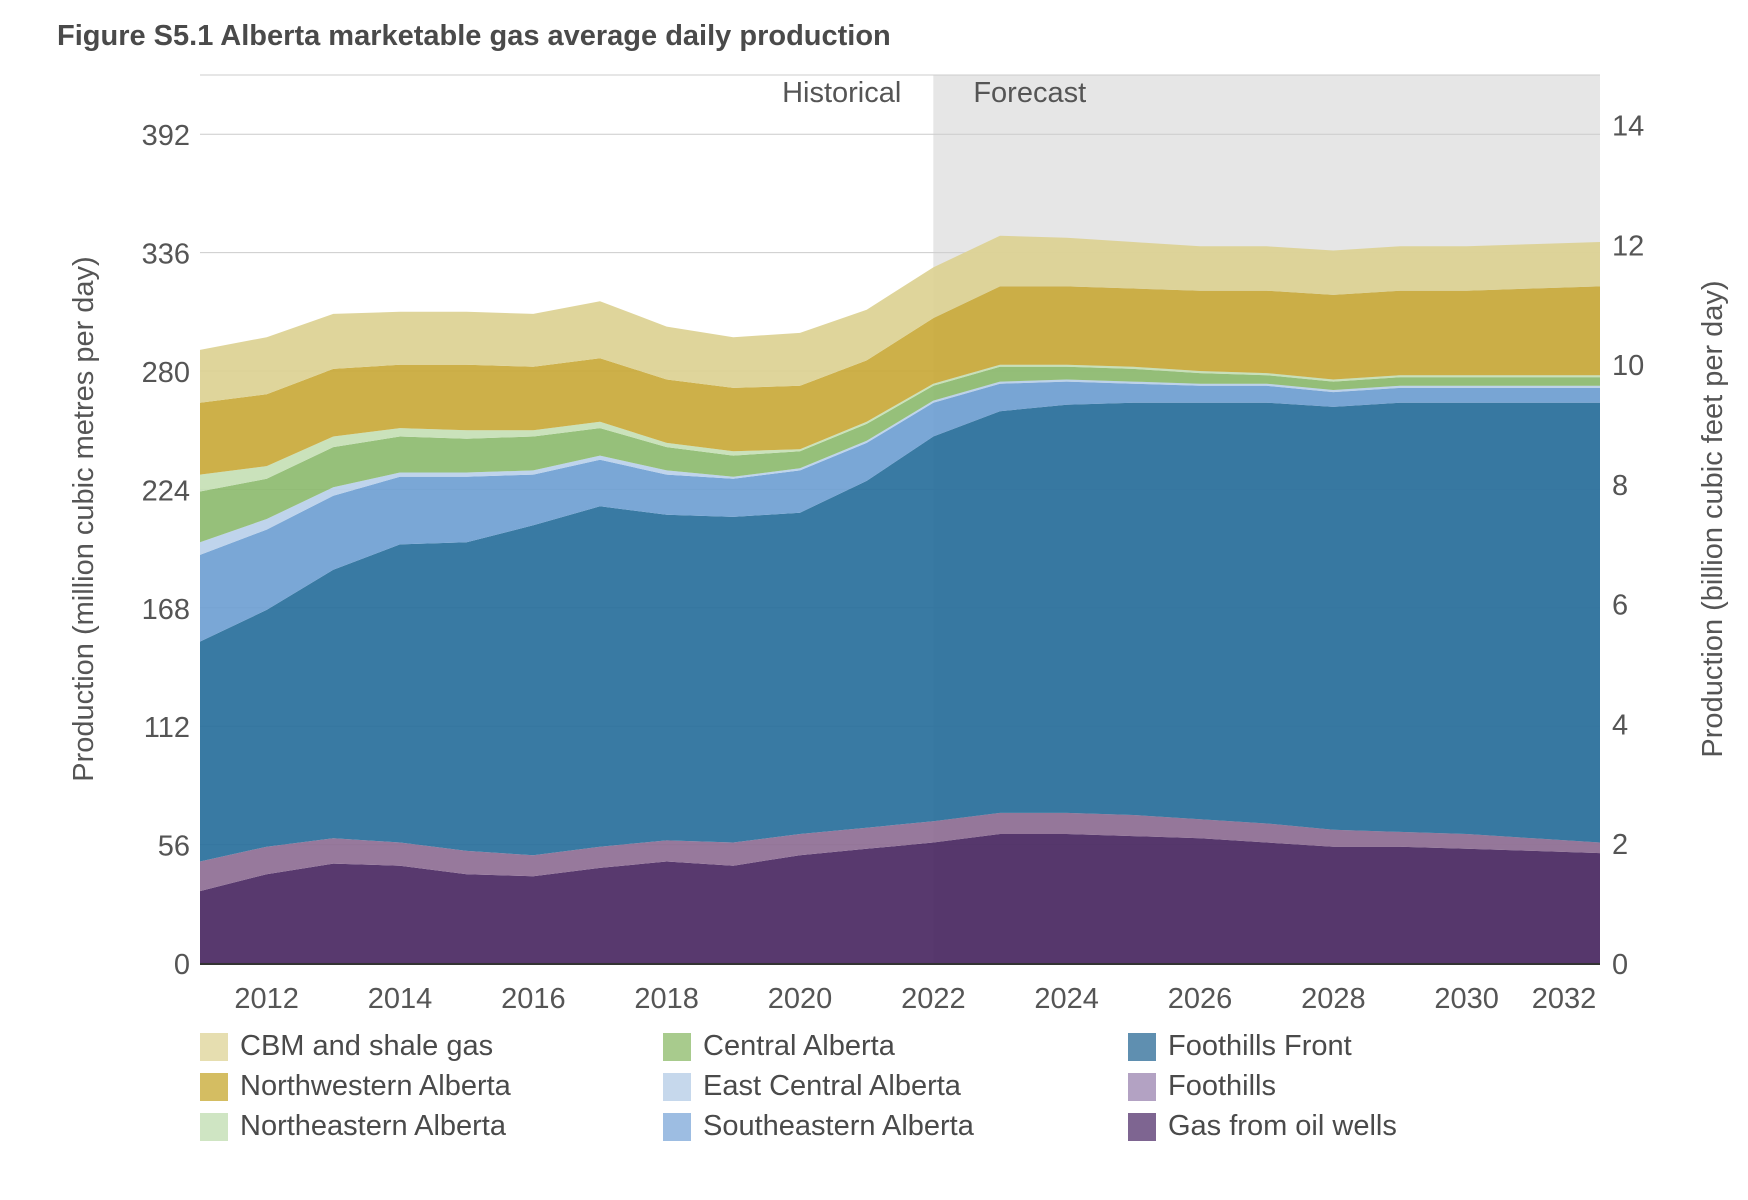 This screenshot has width=1748, height=1200. I want to click on forecast-label: Forecast, so click(1029, 93).